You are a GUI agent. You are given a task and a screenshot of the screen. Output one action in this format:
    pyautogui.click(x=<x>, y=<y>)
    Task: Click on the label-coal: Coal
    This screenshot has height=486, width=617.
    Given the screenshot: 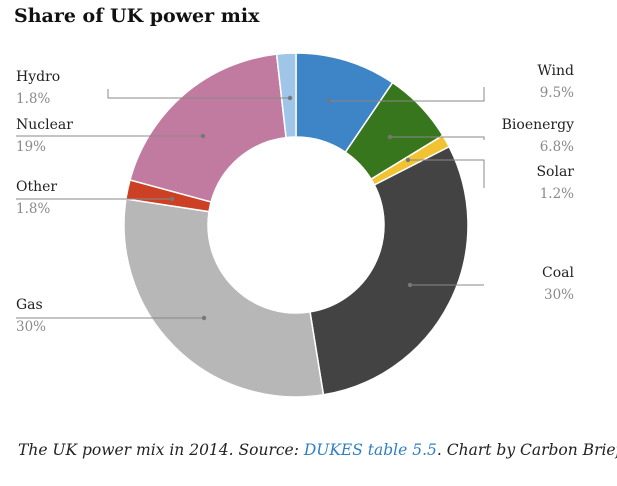 What is the action you would take?
    pyautogui.click(x=558, y=273)
    